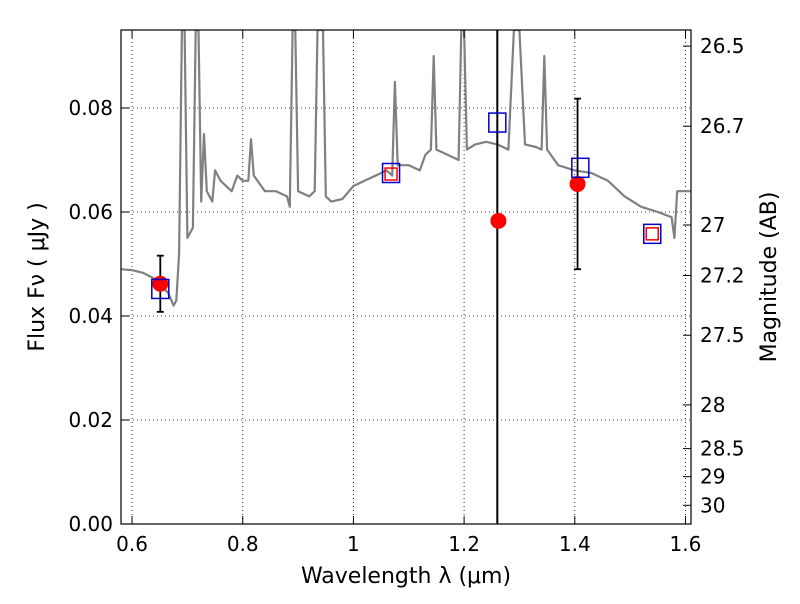 The width and height of the screenshot is (800, 604). I want to click on right-tick-label: 27.2, so click(722, 275).